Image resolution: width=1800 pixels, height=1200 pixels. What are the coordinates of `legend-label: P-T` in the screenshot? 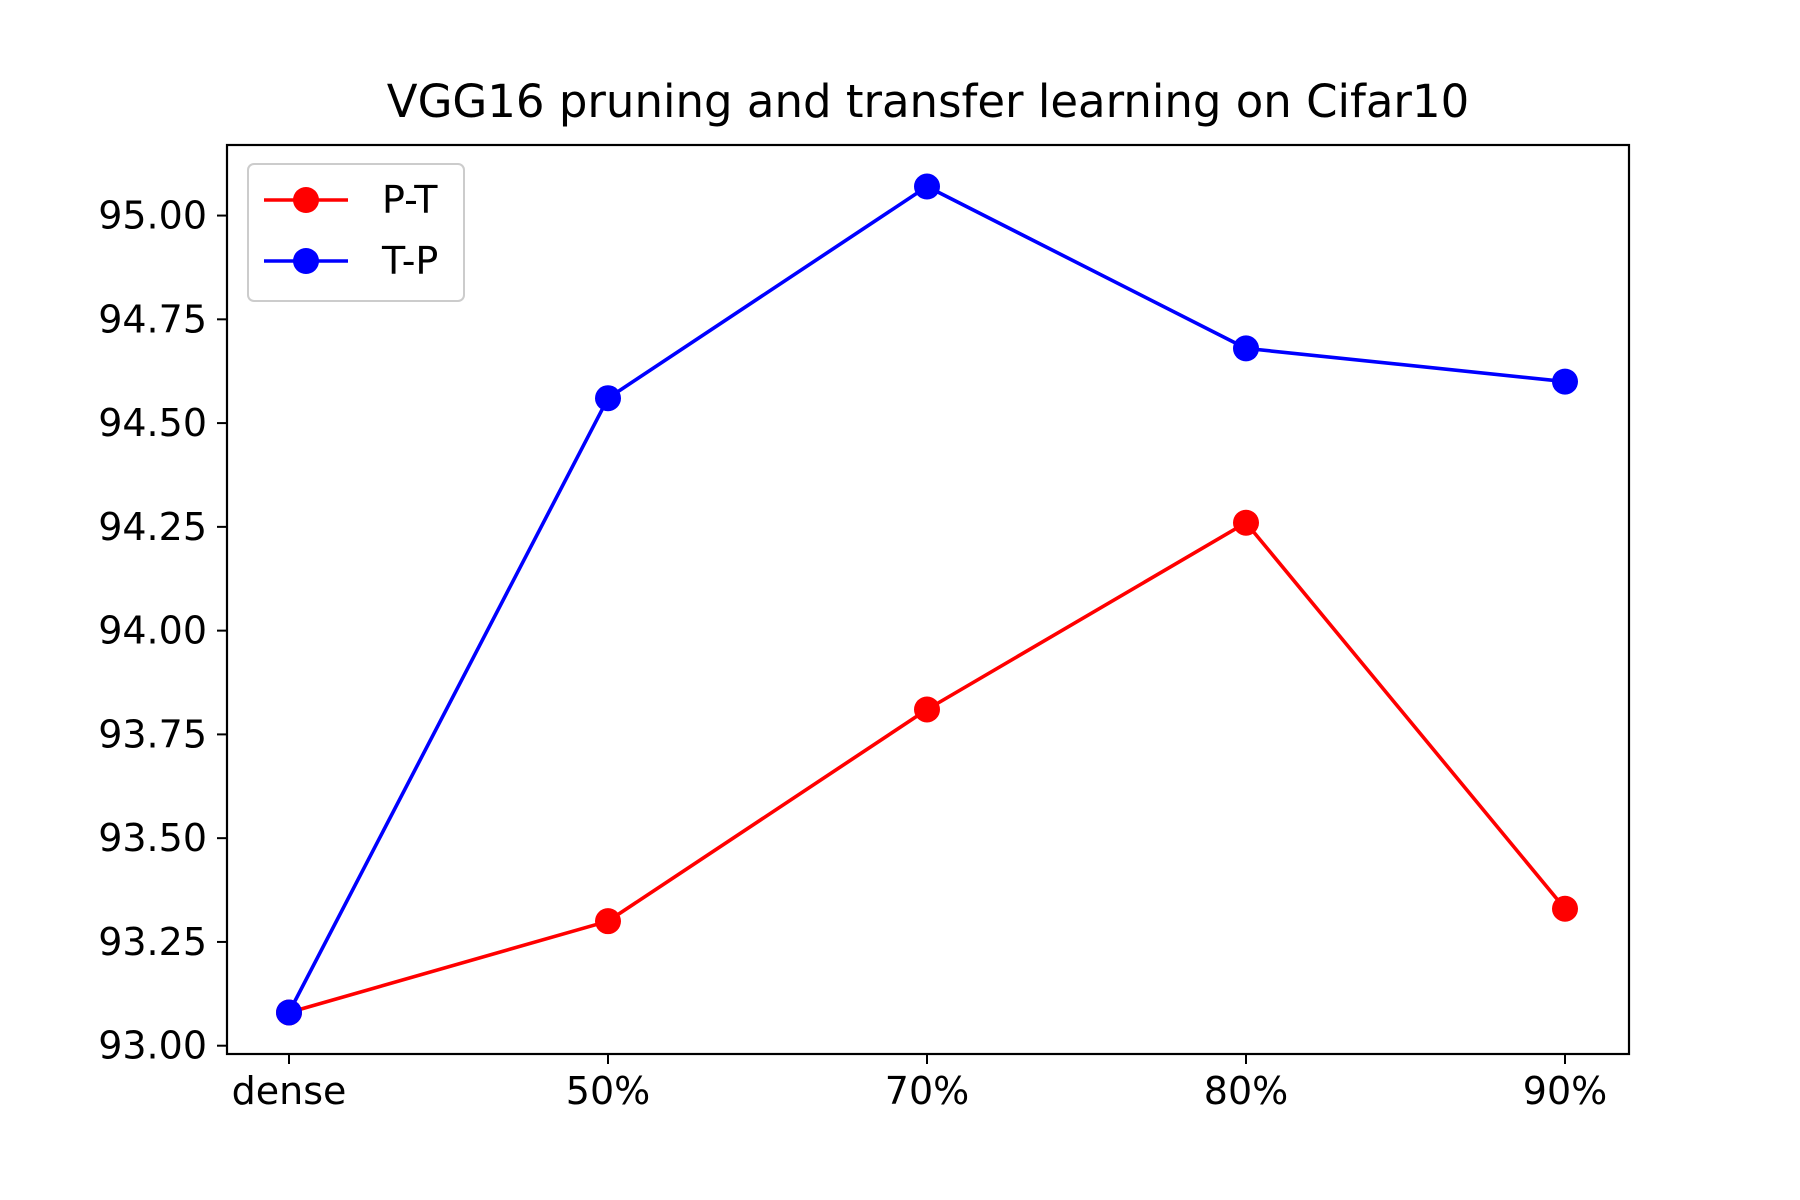 It's located at (410, 200).